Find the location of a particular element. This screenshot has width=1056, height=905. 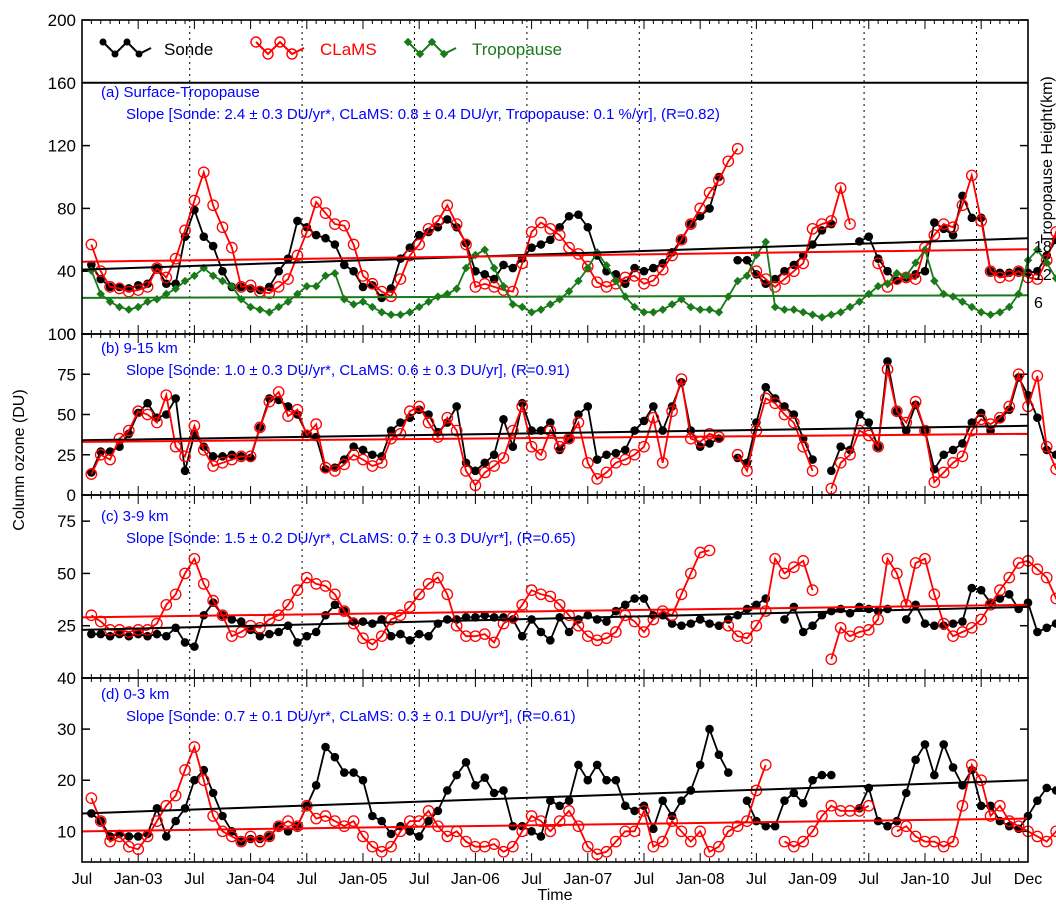

trend-line-clams is located at coordinates (555, 825).